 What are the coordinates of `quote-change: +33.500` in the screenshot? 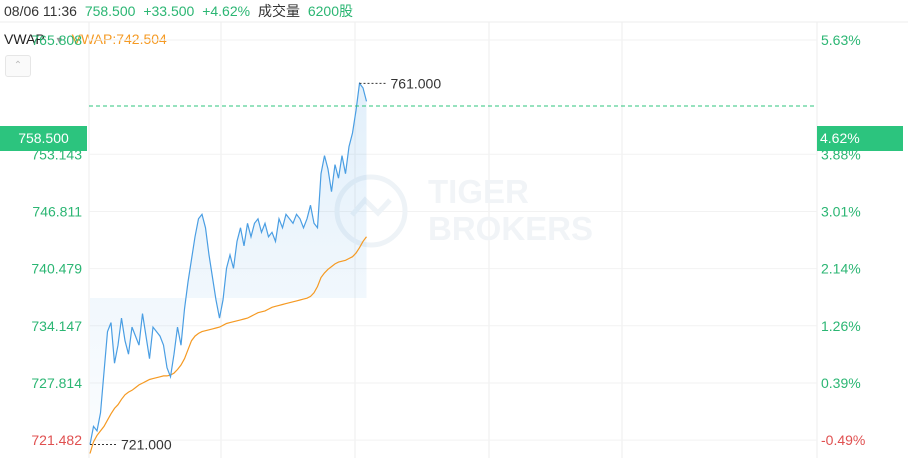 It's located at (169, 11).